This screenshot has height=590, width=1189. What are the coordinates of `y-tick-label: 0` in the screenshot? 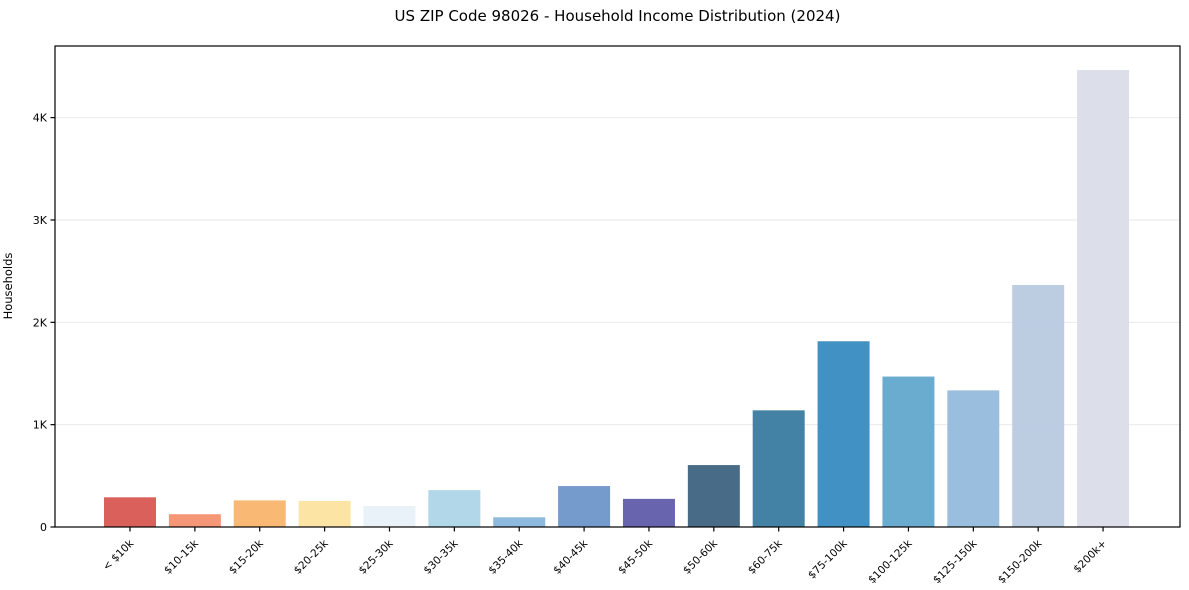 It's located at (43, 527).